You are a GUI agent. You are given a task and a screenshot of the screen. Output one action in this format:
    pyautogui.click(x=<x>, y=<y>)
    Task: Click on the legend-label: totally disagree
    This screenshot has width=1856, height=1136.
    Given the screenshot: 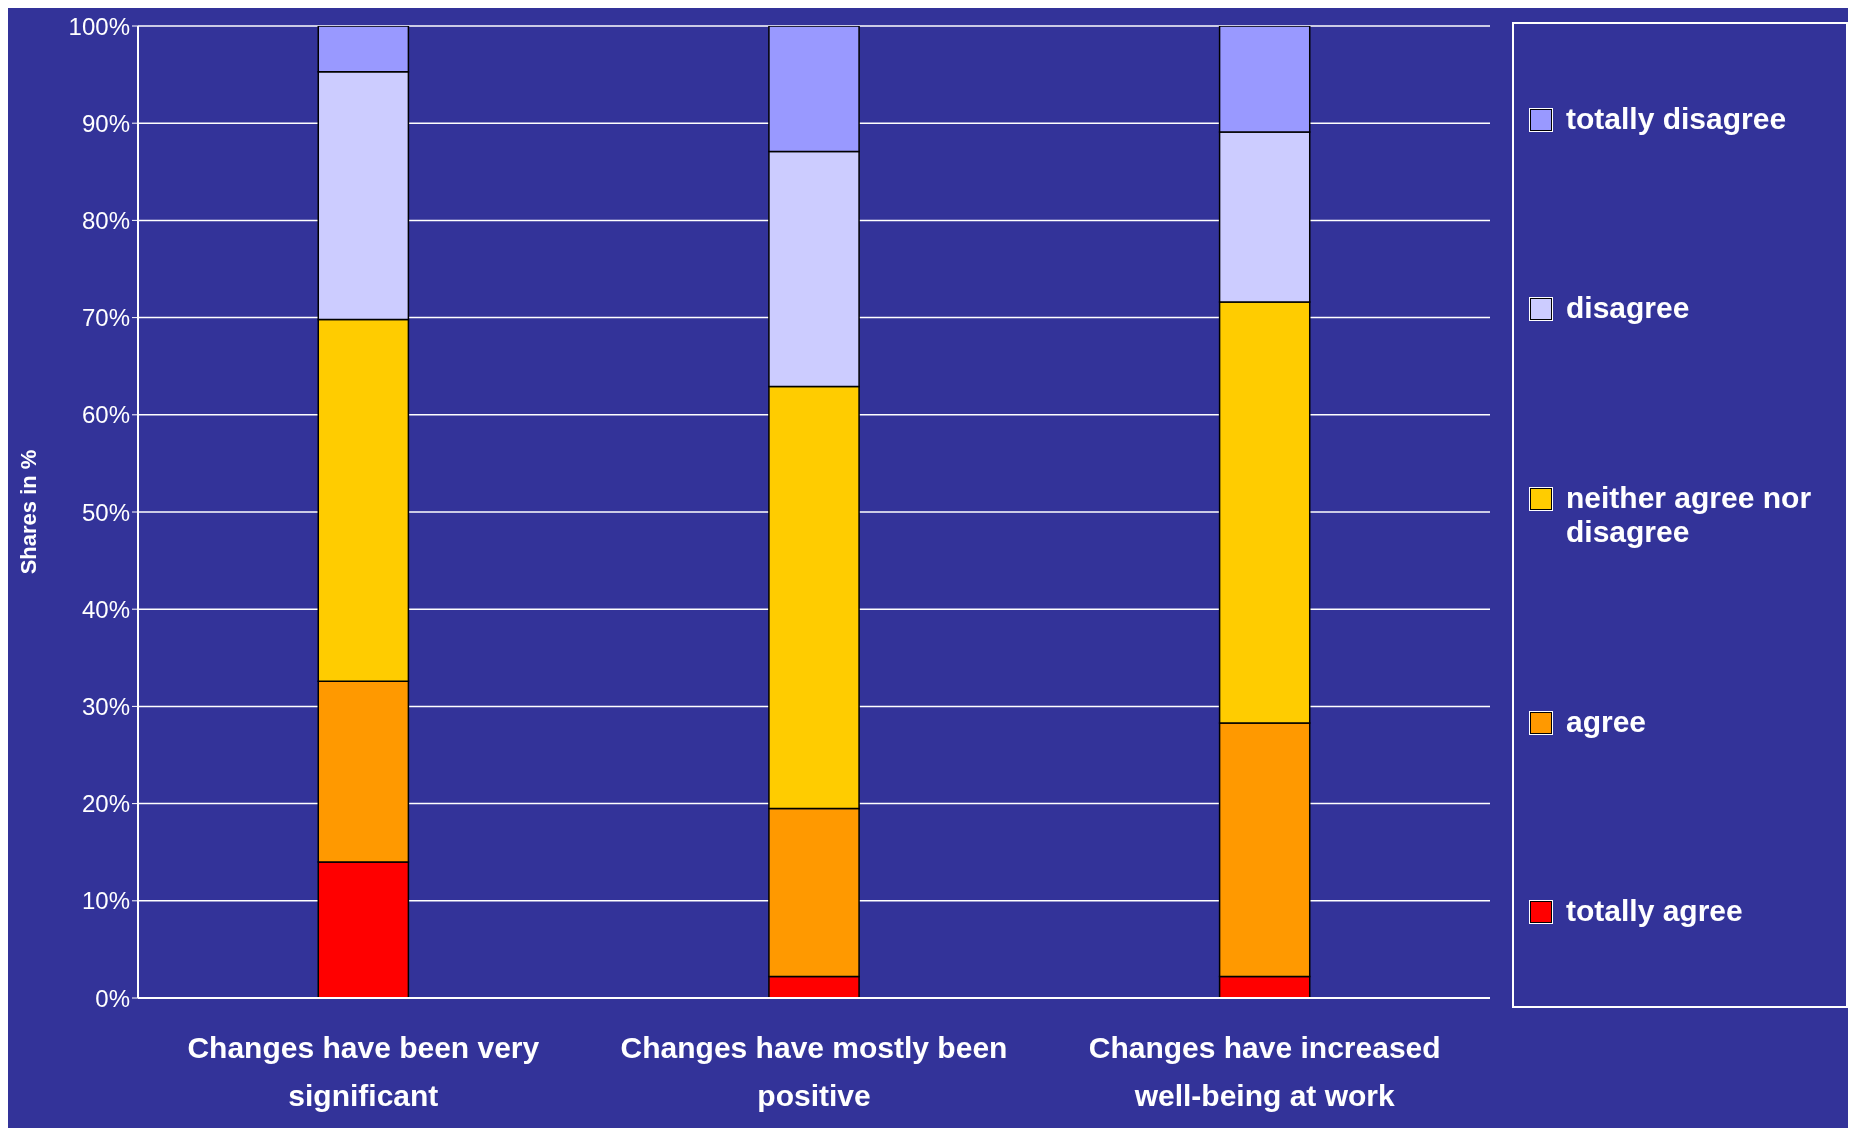 What is the action you would take?
    pyautogui.click(x=1676, y=118)
    